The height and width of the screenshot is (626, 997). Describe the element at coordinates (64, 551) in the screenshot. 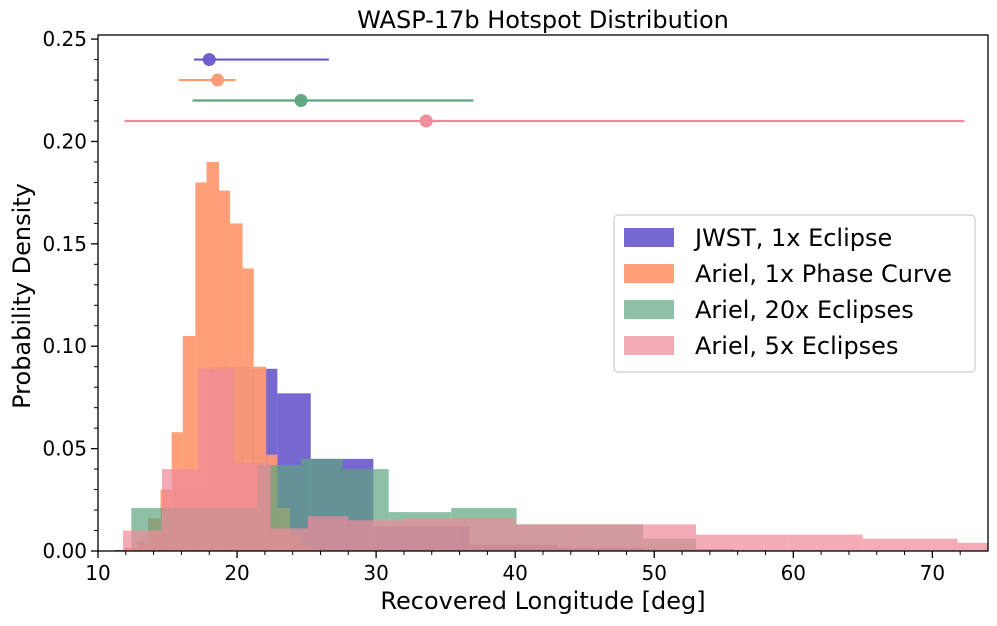

I see `y-tick-label: 0.00` at that location.